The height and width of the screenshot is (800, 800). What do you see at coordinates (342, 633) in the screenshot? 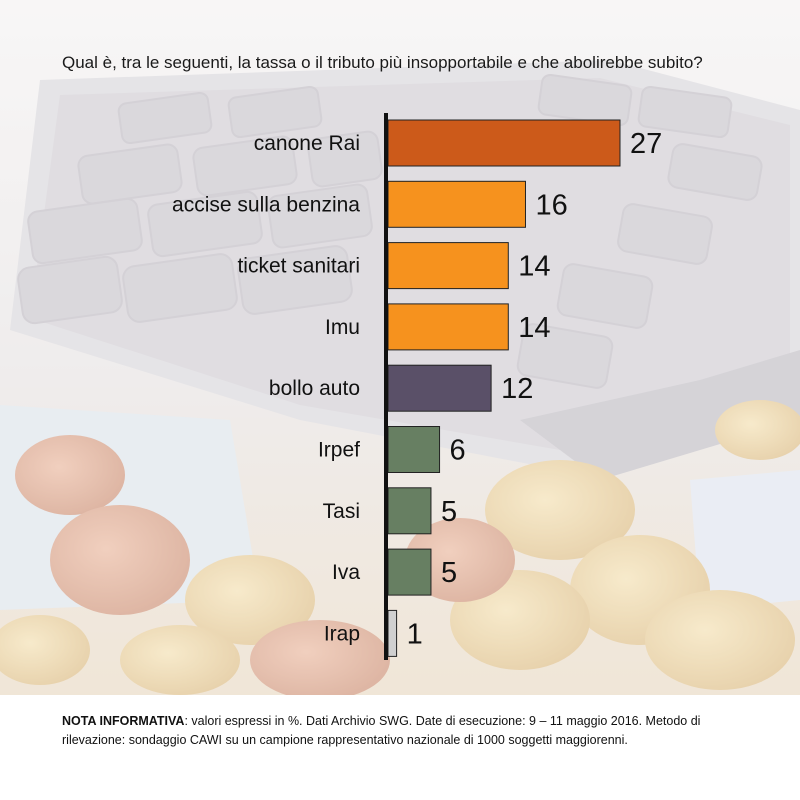
I see `category-label-8: Irap` at bounding box center [342, 633].